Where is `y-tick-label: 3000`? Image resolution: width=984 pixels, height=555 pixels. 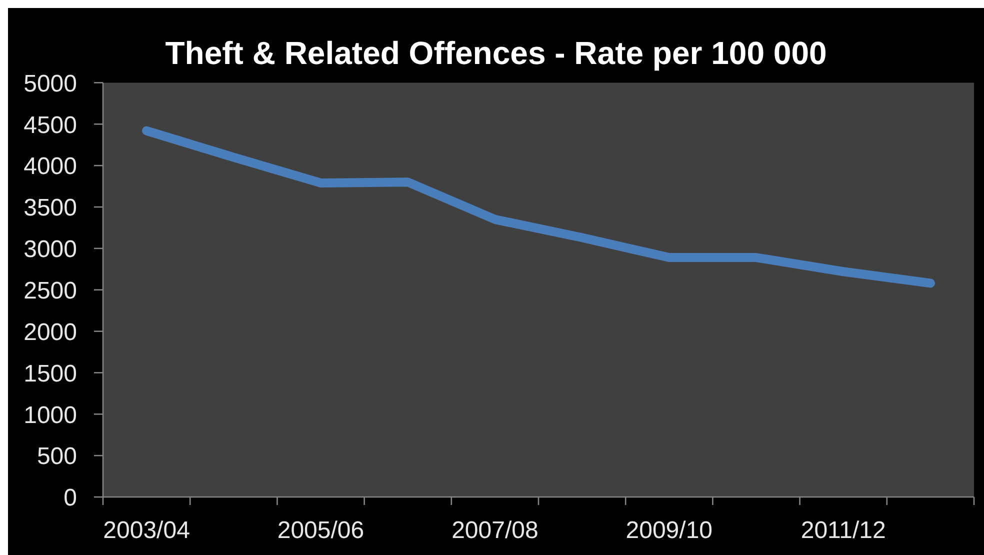
y-tick-label: 3000 is located at coordinates (50, 250).